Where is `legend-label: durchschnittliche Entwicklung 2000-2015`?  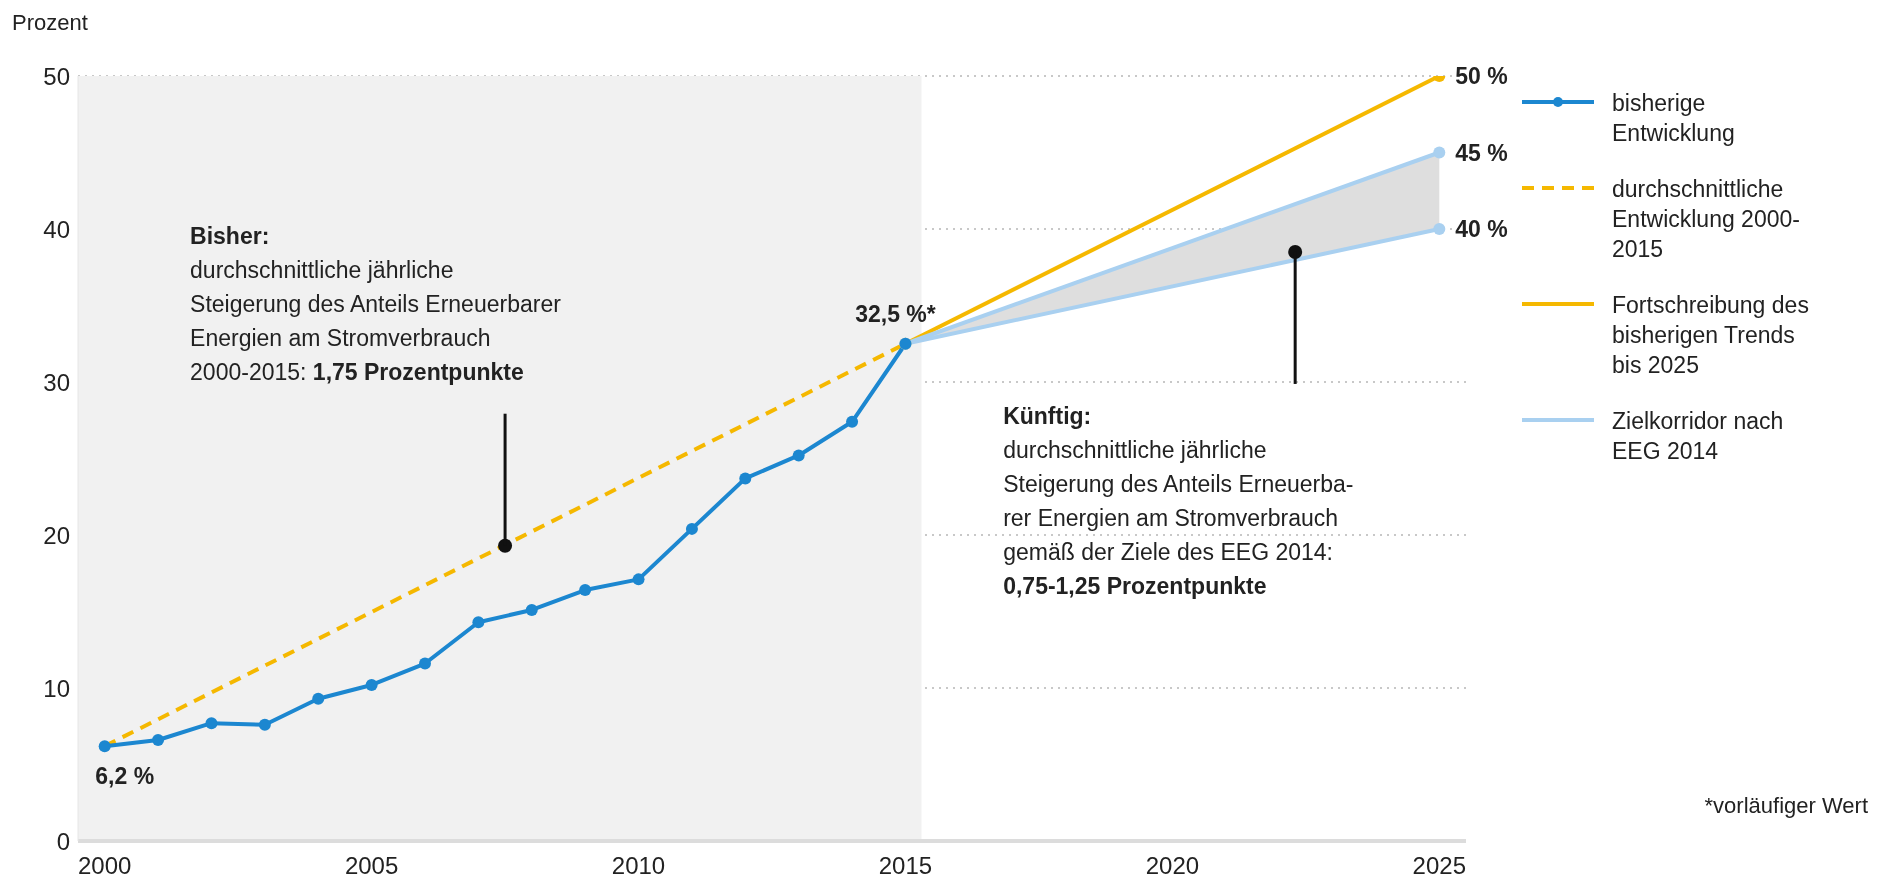 legend-label: durchschnittliche Entwicklung 2000-2015 is located at coordinates (1706, 219).